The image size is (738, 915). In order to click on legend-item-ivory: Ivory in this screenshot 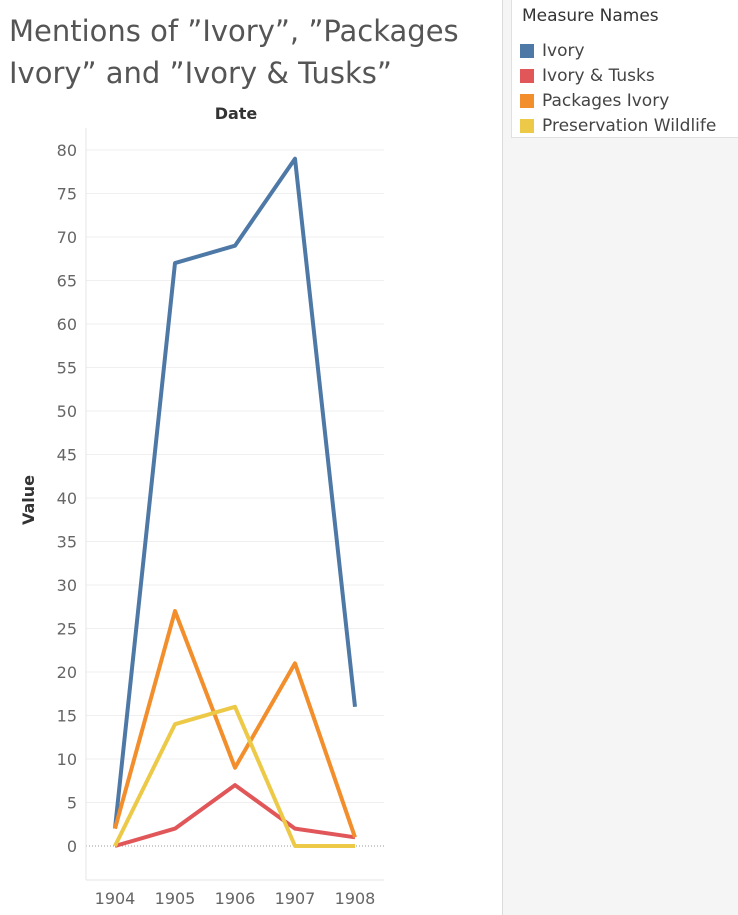, I will do `click(552, 51)`.